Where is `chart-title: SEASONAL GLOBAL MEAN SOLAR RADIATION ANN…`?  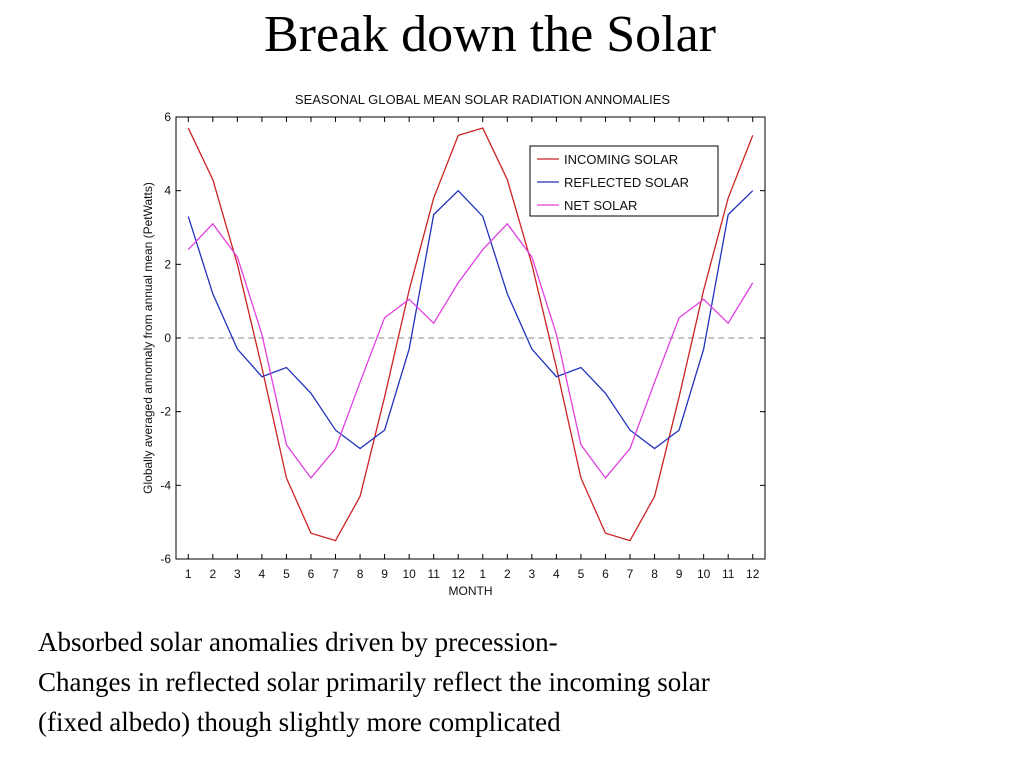
chart-title: SEASONAL GLOBAL MEAN SOLAR RADIATION ANN… is located at coordinates (483, 99).